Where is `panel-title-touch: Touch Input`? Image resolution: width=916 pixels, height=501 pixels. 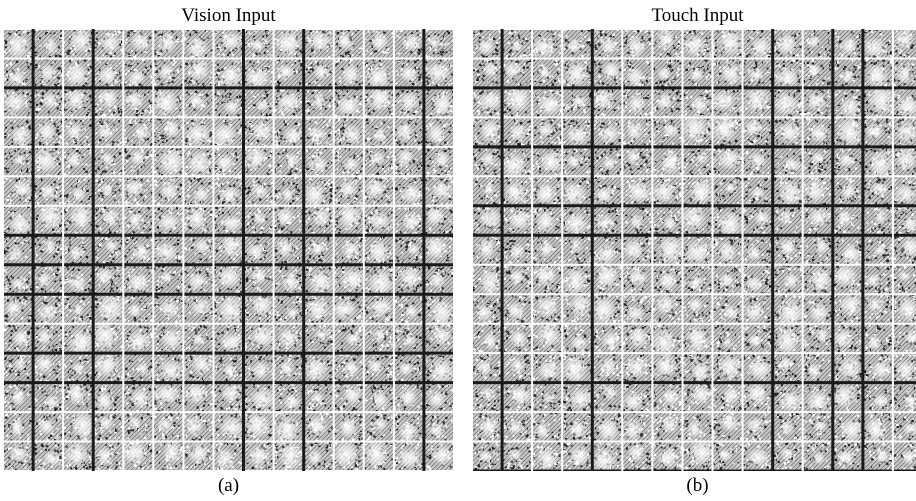
panel-title-touch: Touch Input is located at coordinates (697, 15).